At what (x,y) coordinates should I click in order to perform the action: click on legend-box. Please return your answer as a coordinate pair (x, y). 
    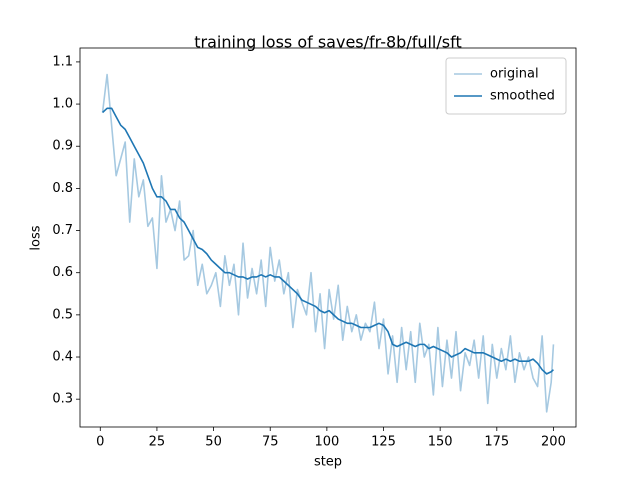
    Looking at the image, I should click on (506, 86).